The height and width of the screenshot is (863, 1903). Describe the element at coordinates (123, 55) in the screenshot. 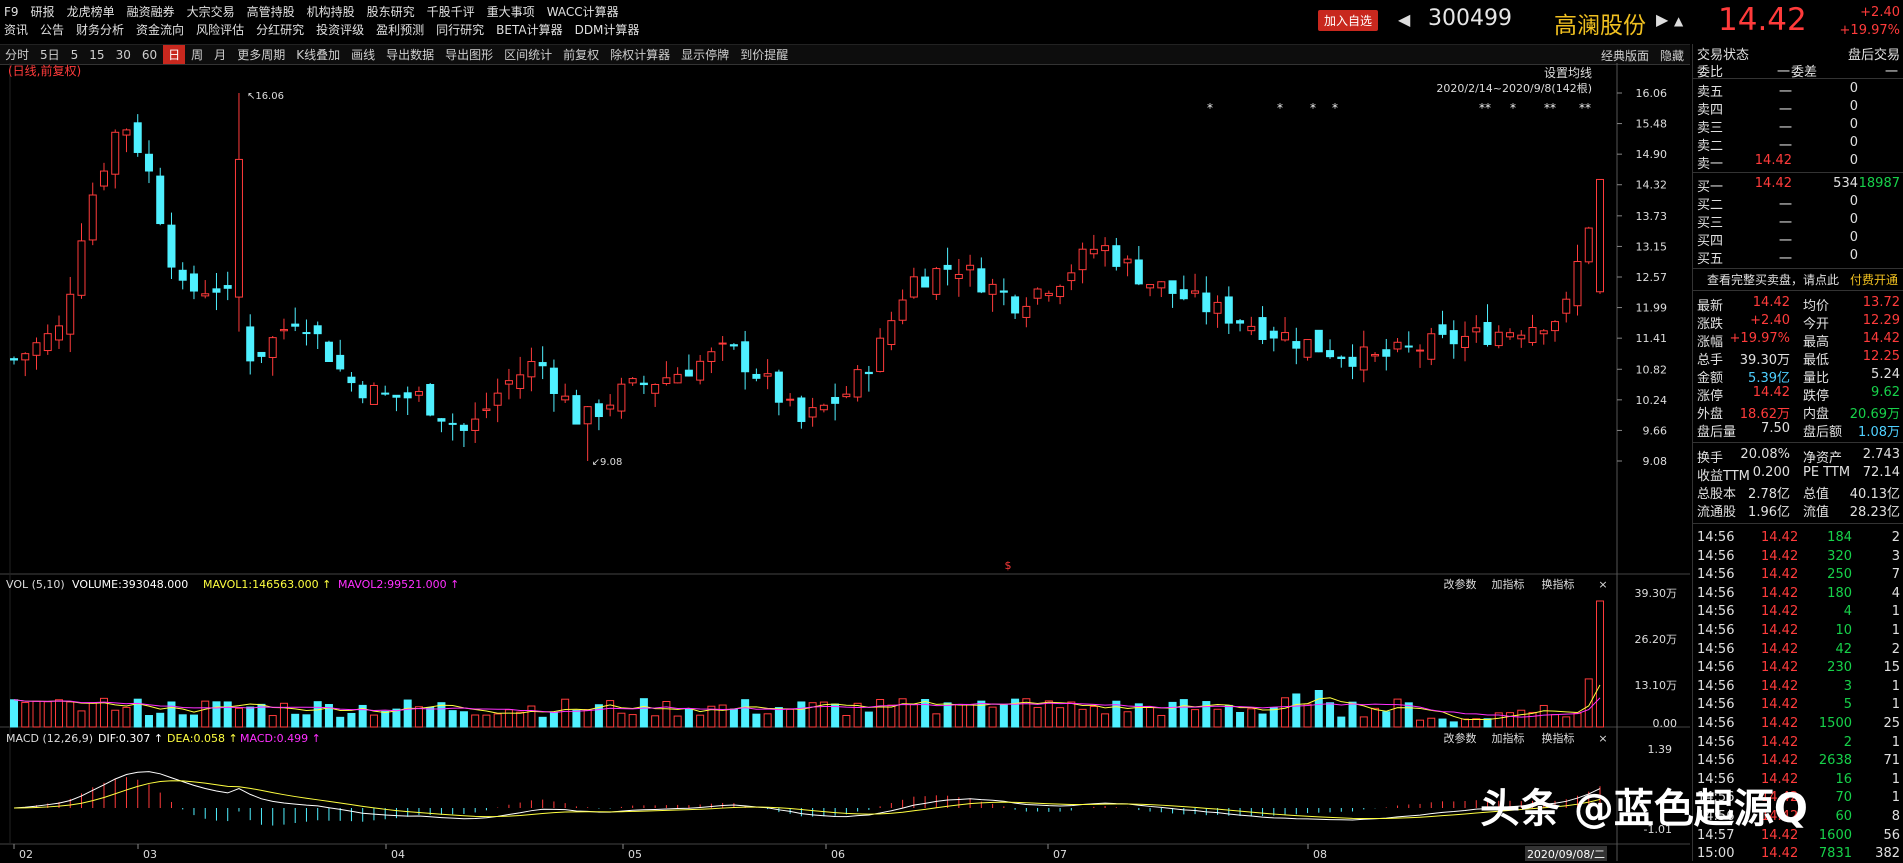

I see `toolbar-item: 30` at that location.